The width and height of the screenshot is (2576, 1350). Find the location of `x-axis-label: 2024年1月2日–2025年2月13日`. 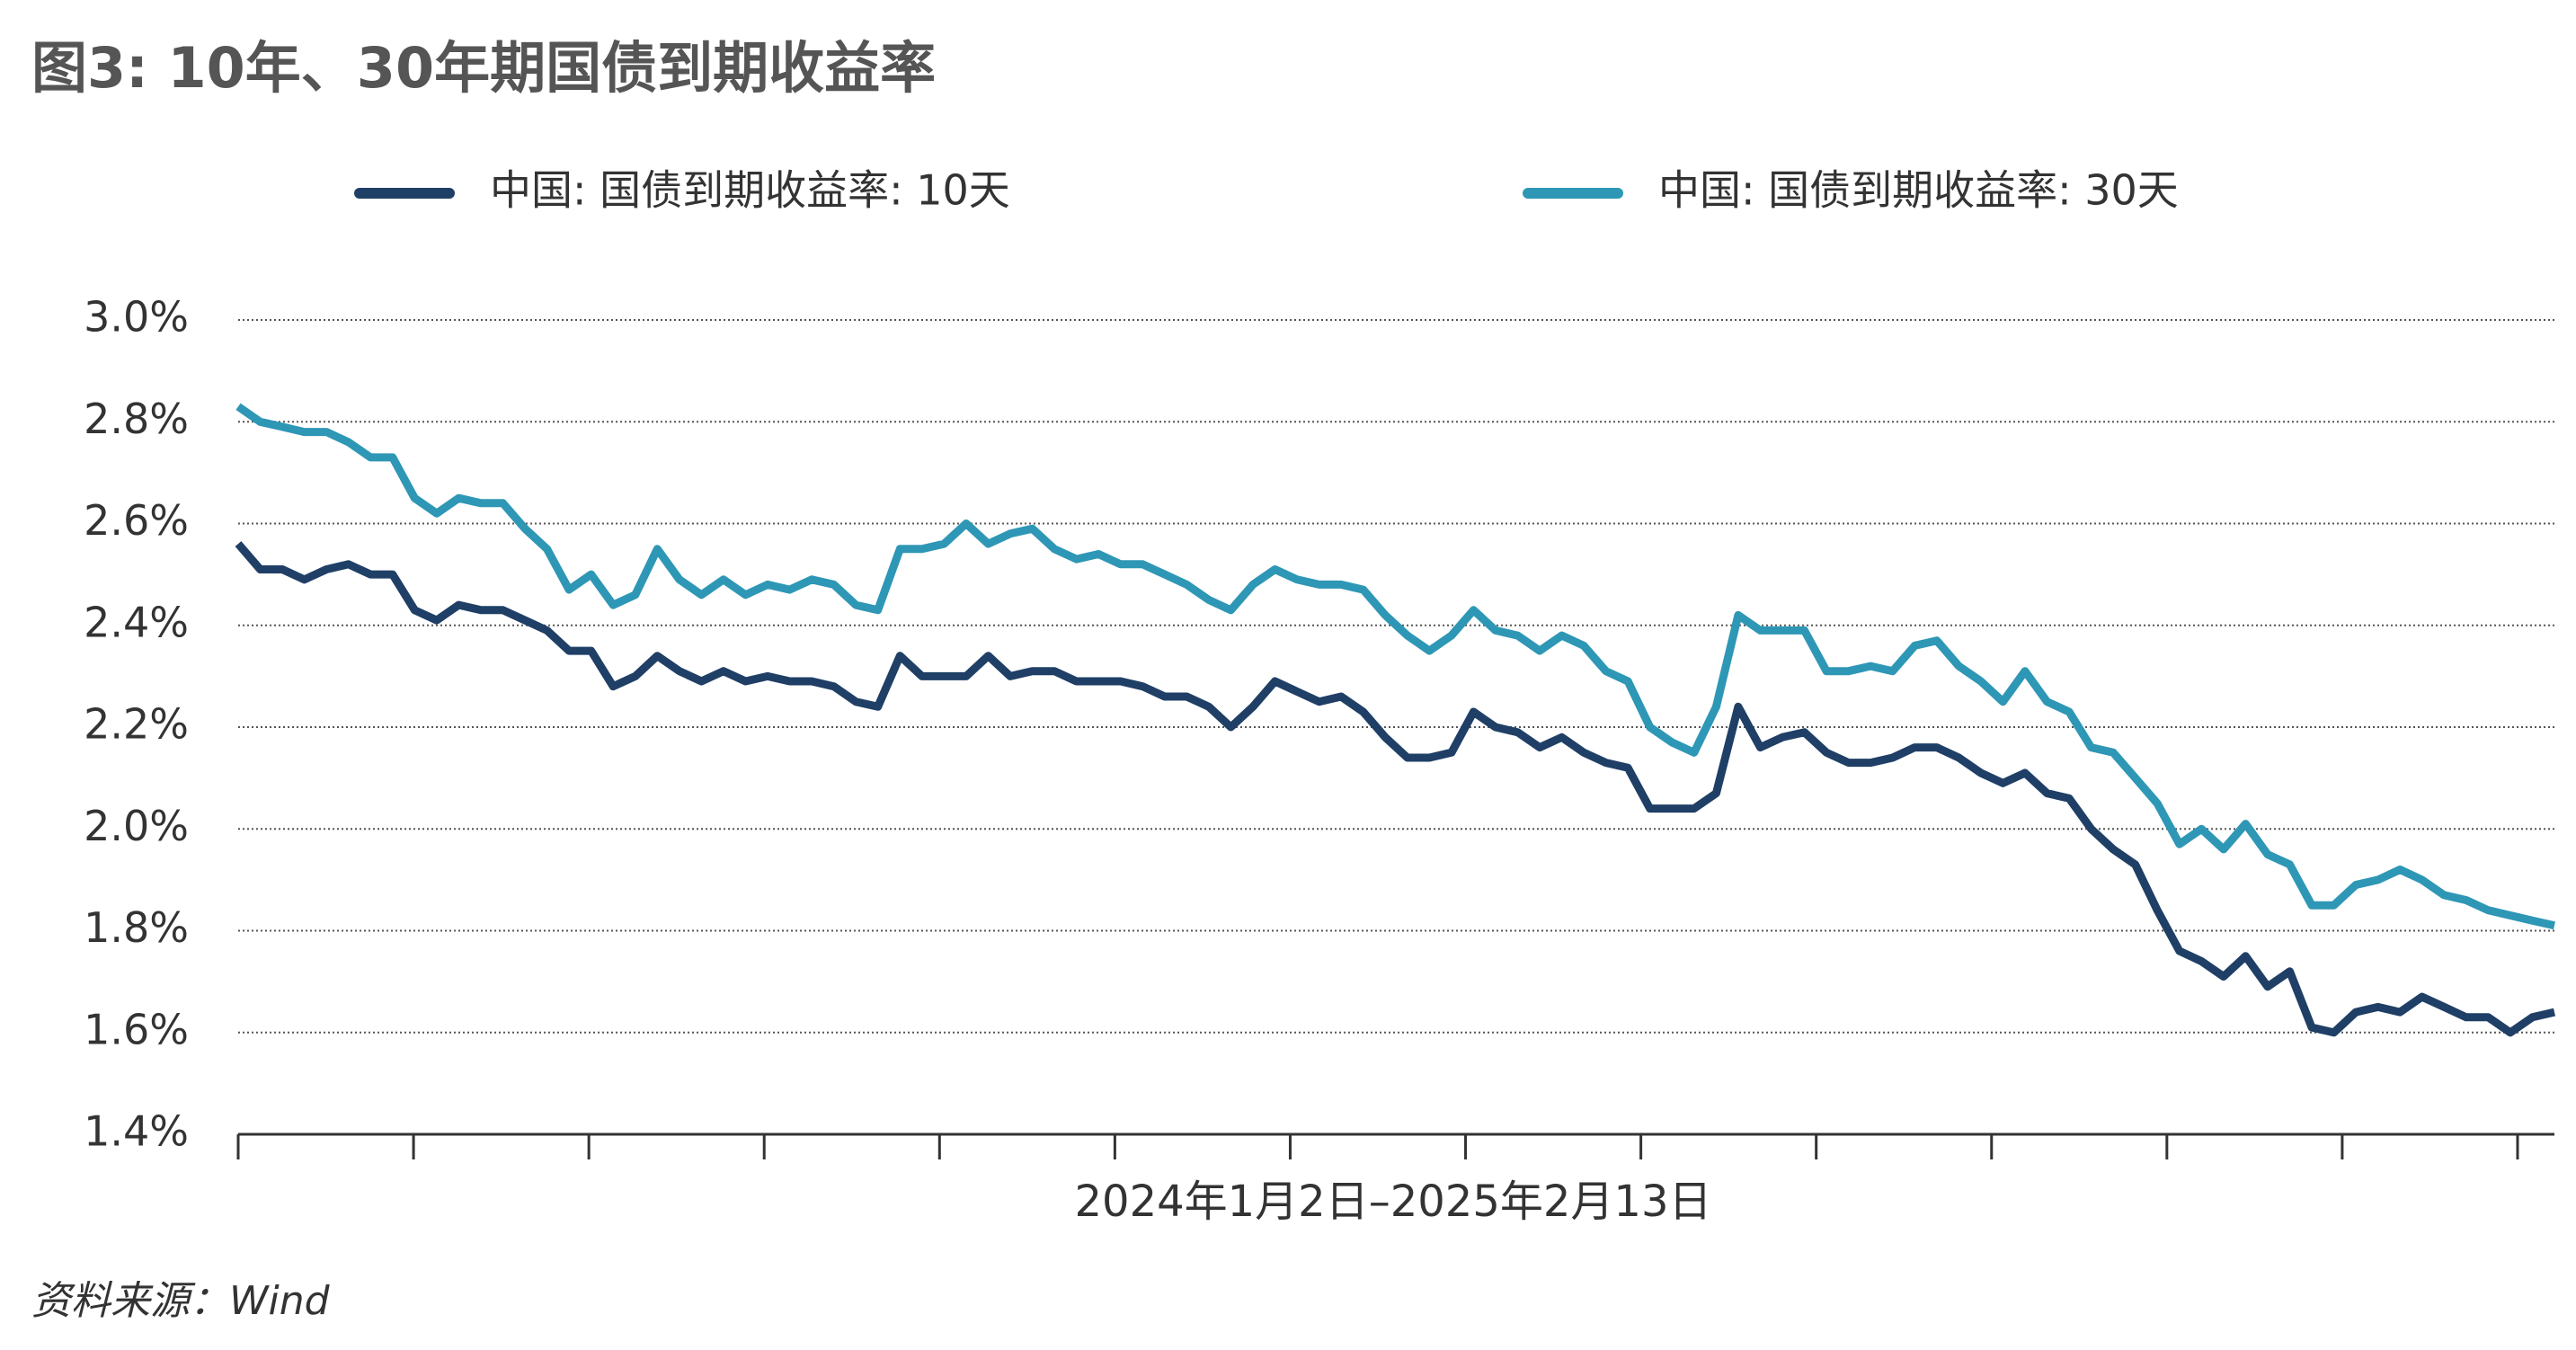

x-axis-label: 2024年1月2日–2025年2月13日 is located at coordinates (1392, 1202).